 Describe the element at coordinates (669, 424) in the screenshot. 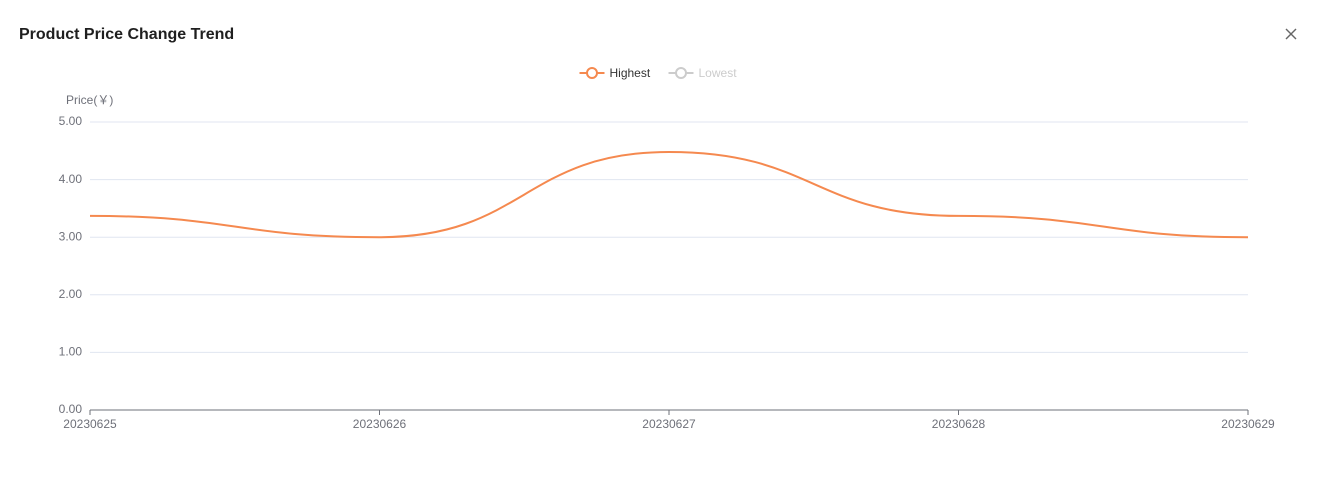

I see `x-tick-label: 20230627` at that location.